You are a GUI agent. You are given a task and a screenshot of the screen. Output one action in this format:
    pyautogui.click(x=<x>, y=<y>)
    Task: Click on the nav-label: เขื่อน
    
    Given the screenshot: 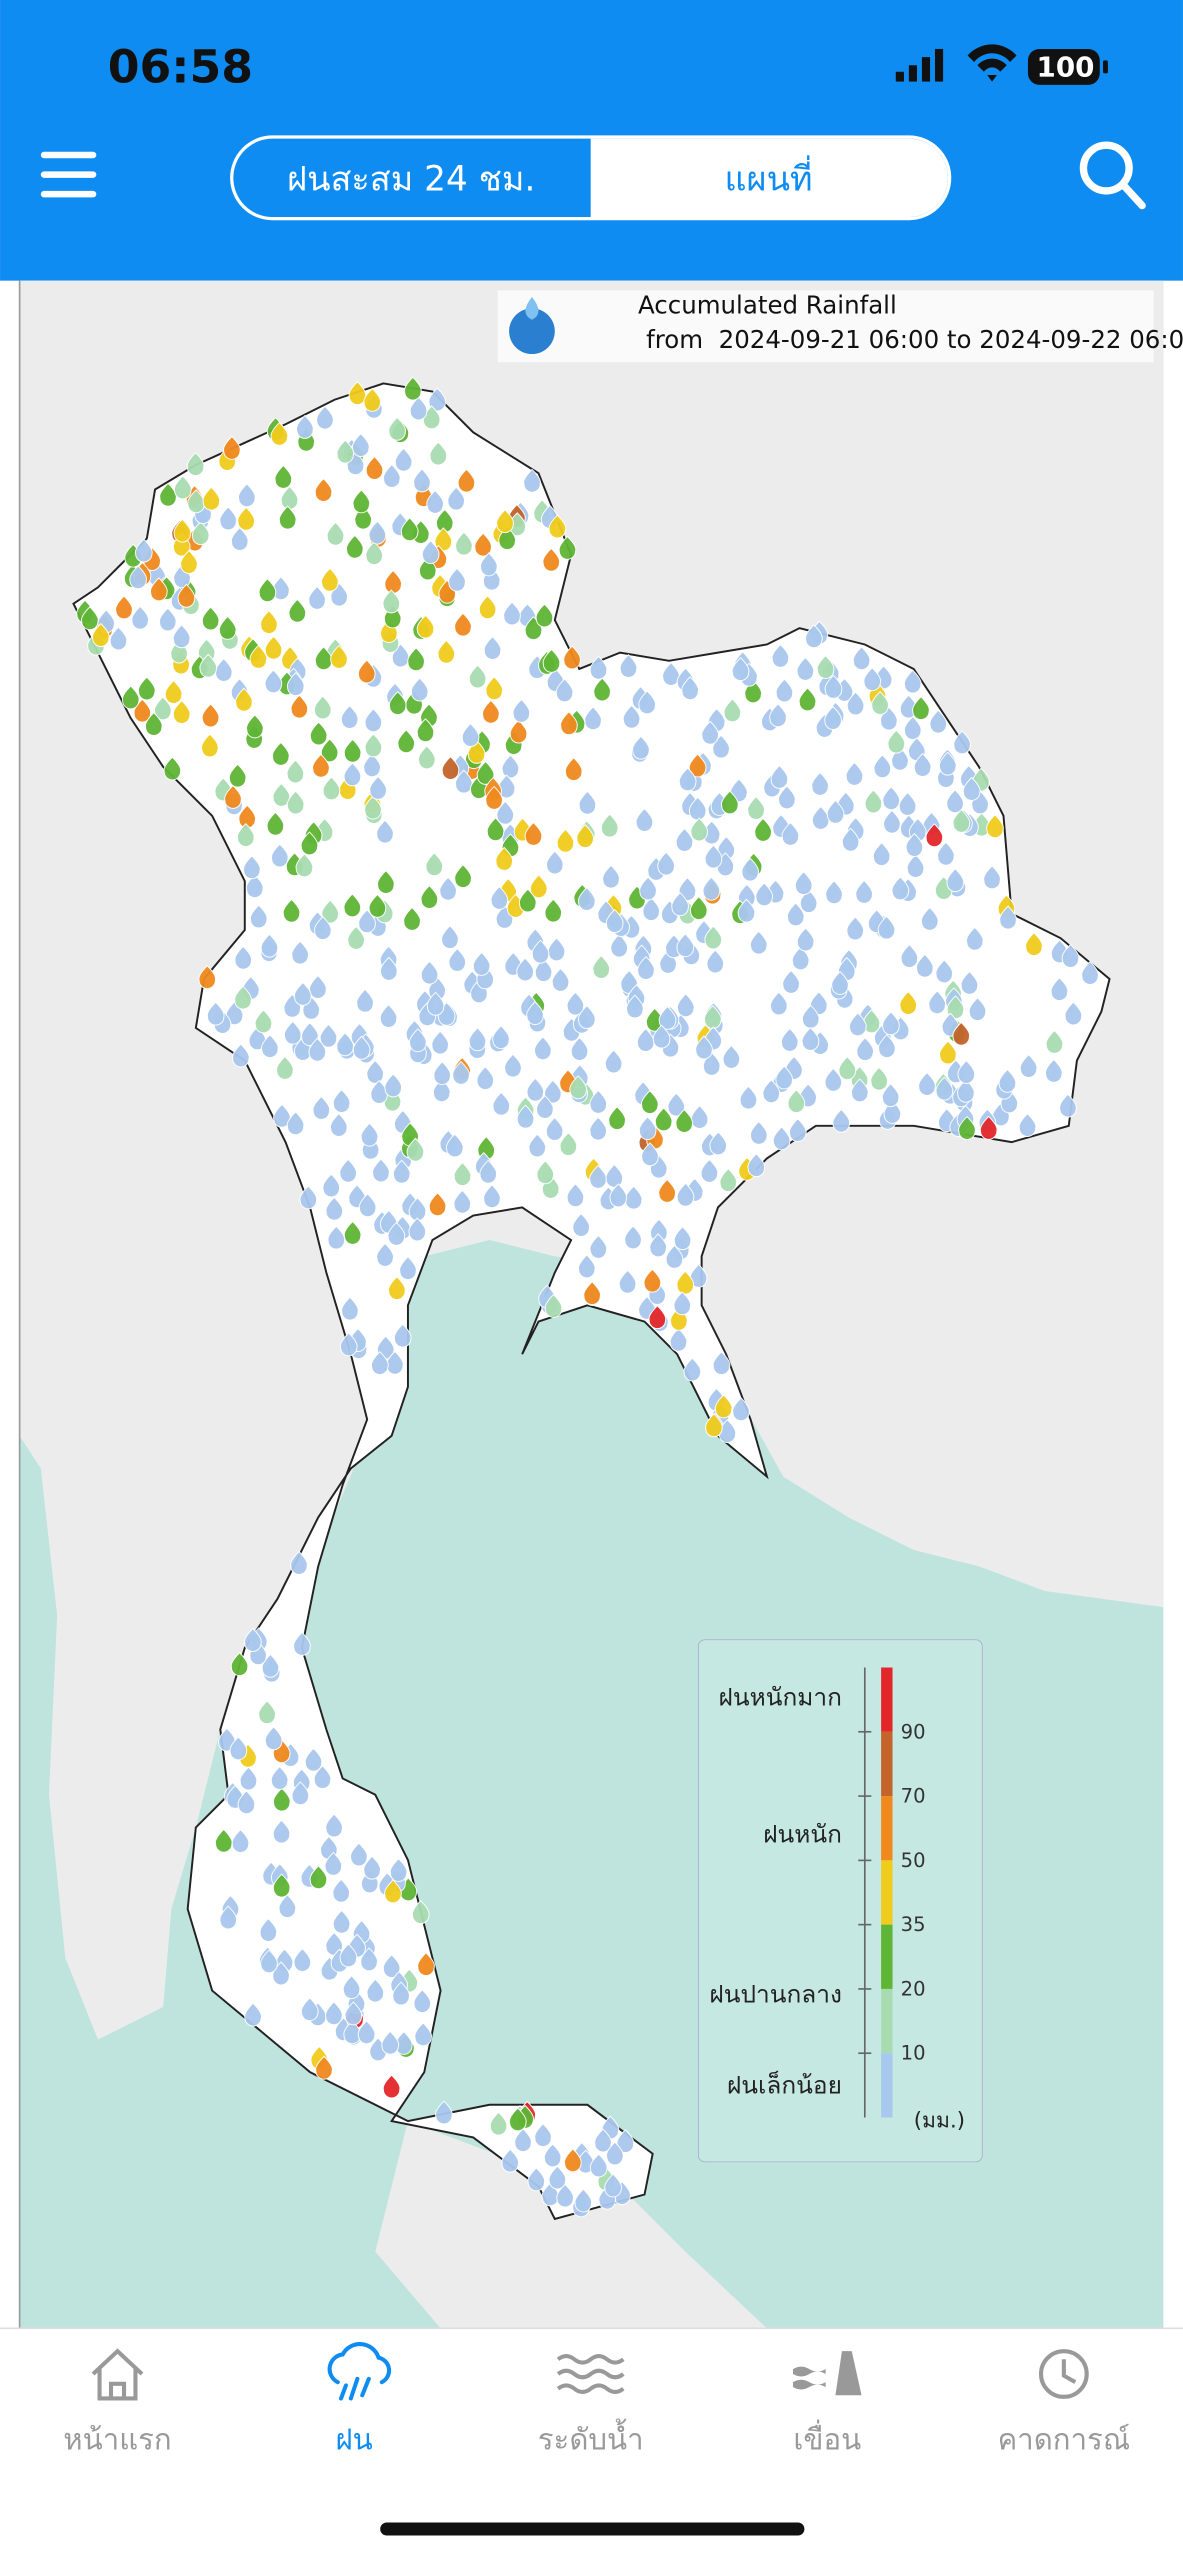 What is the action you would take?
    pyautogui.click(x=827, y=2437)
    